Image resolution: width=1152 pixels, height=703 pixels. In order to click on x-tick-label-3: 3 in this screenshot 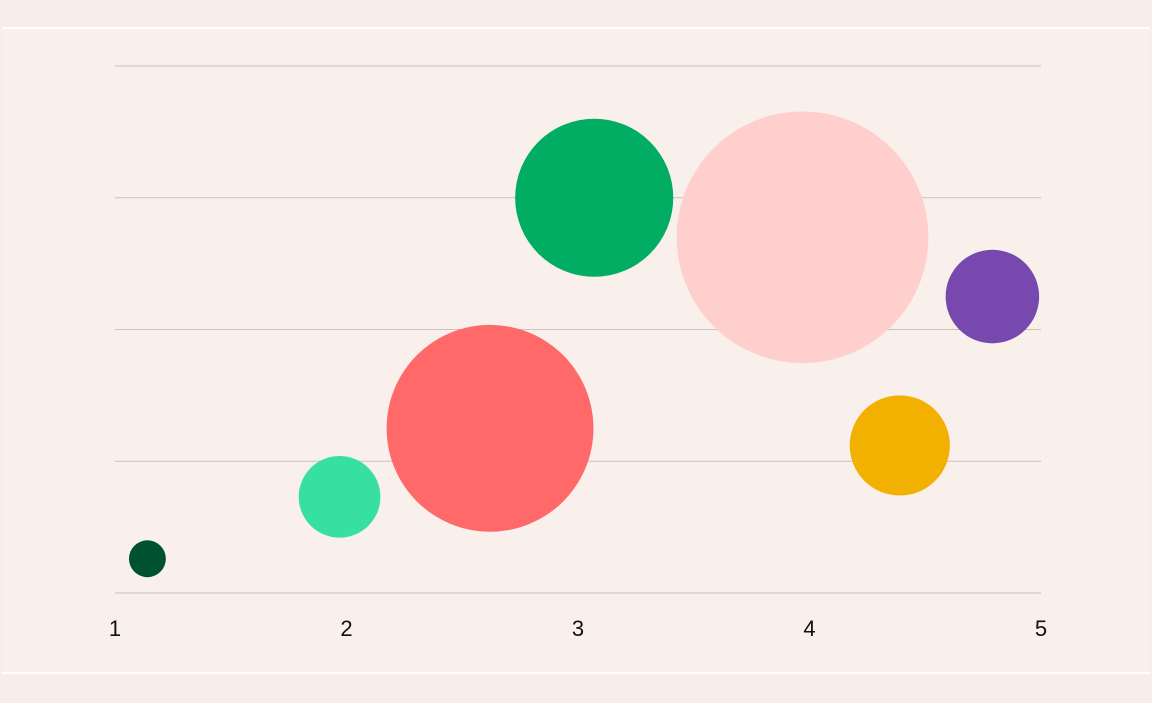, I will do `click(578, 628)`.